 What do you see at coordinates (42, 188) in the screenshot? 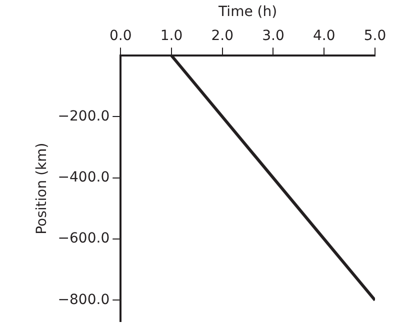
I see `y-axis-title: Position (km)` at bounding box center [42, 188].